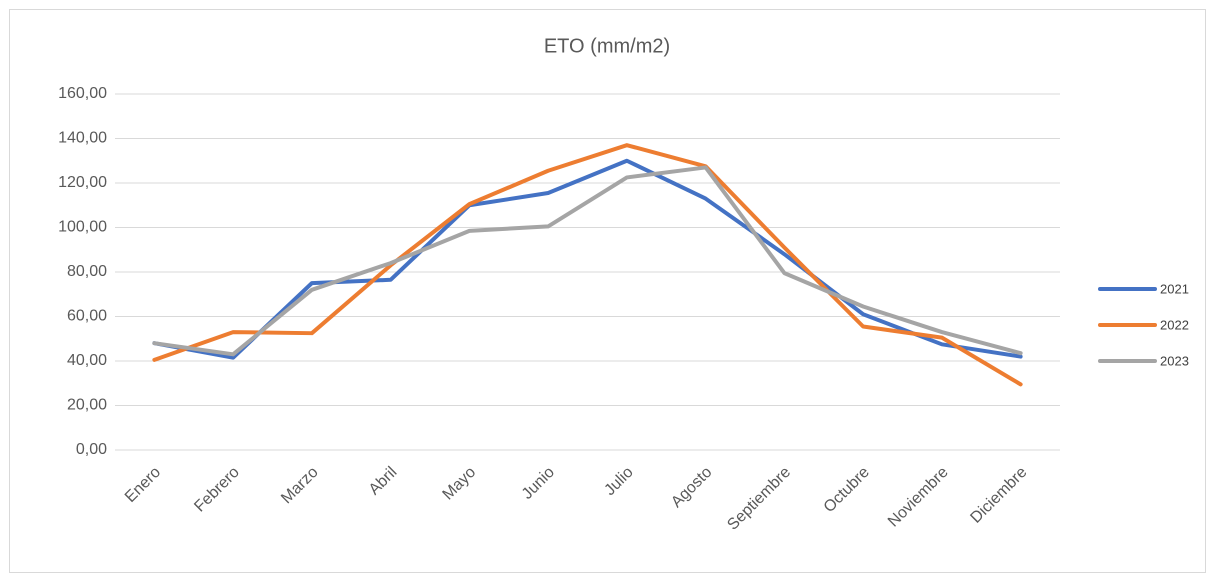 This screenshot has height=586, width=1215. What do you see at coordinates (1174, 288) in the screenshot?
I see `legend-label: 2021` at bounding box center [1174, 288].